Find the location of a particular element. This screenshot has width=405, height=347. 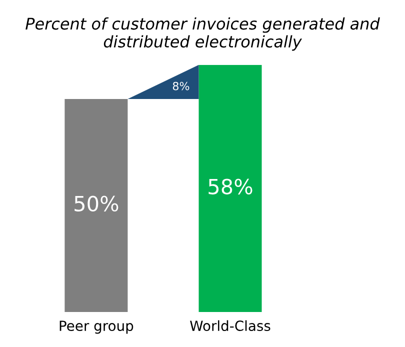

chart-title: Percent of customer invoices generated and distributed electronically is located at coordinates (203, 34).